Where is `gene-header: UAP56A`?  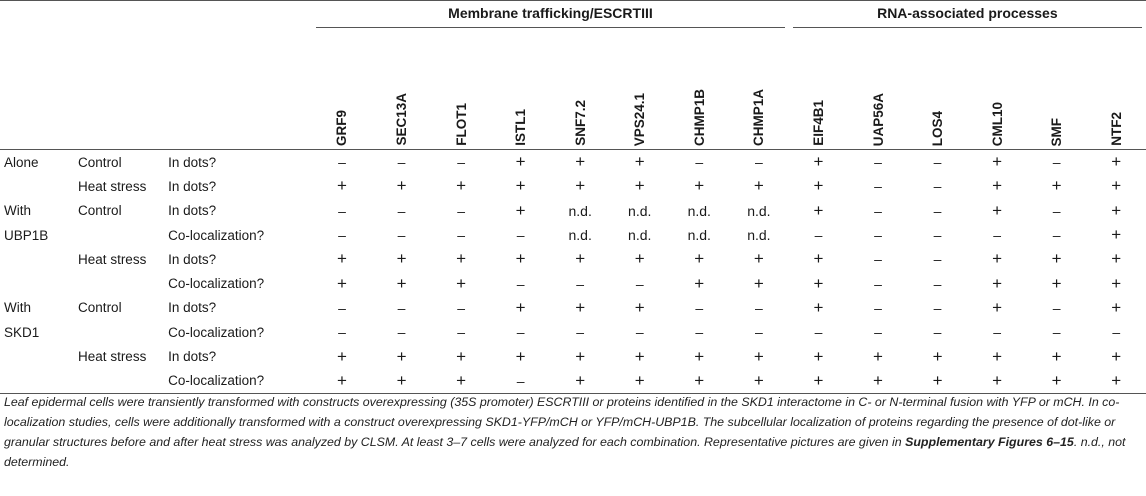
gene-header: UAP56A is located at coordinates (878, 90).